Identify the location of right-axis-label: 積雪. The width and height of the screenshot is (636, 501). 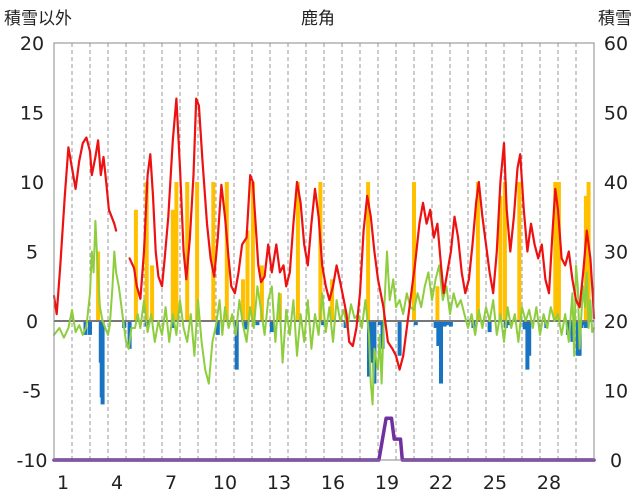
(615, 19).